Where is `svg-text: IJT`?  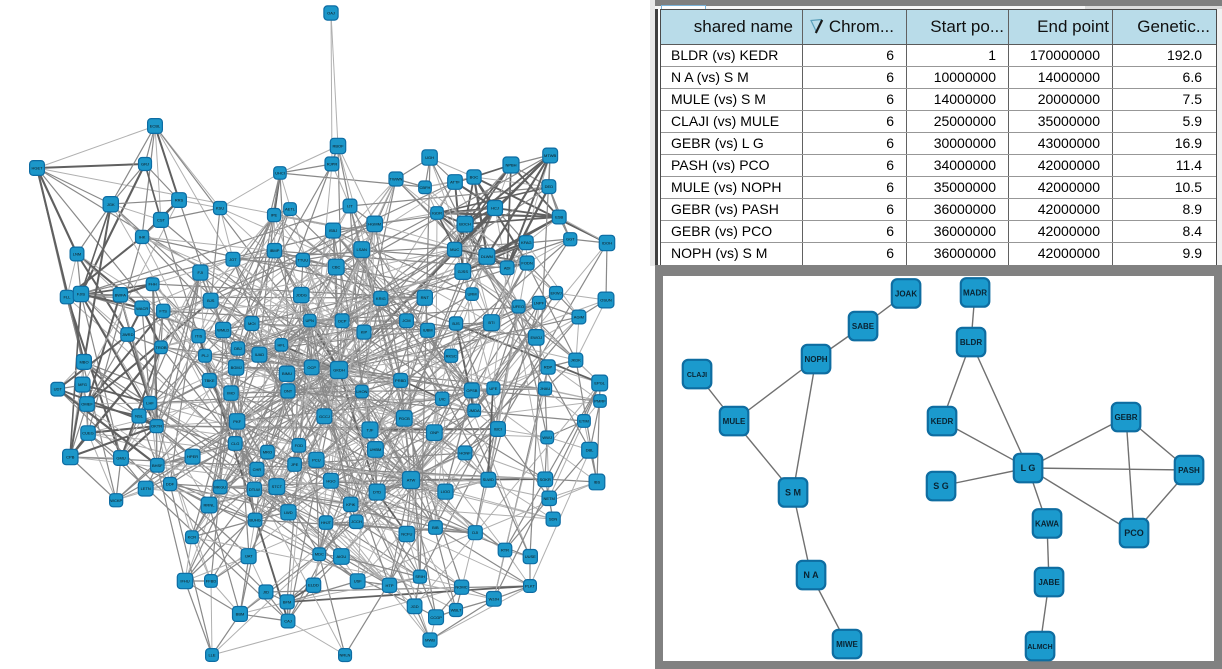
svg-text: IJT is located at coordinates (350, 206).